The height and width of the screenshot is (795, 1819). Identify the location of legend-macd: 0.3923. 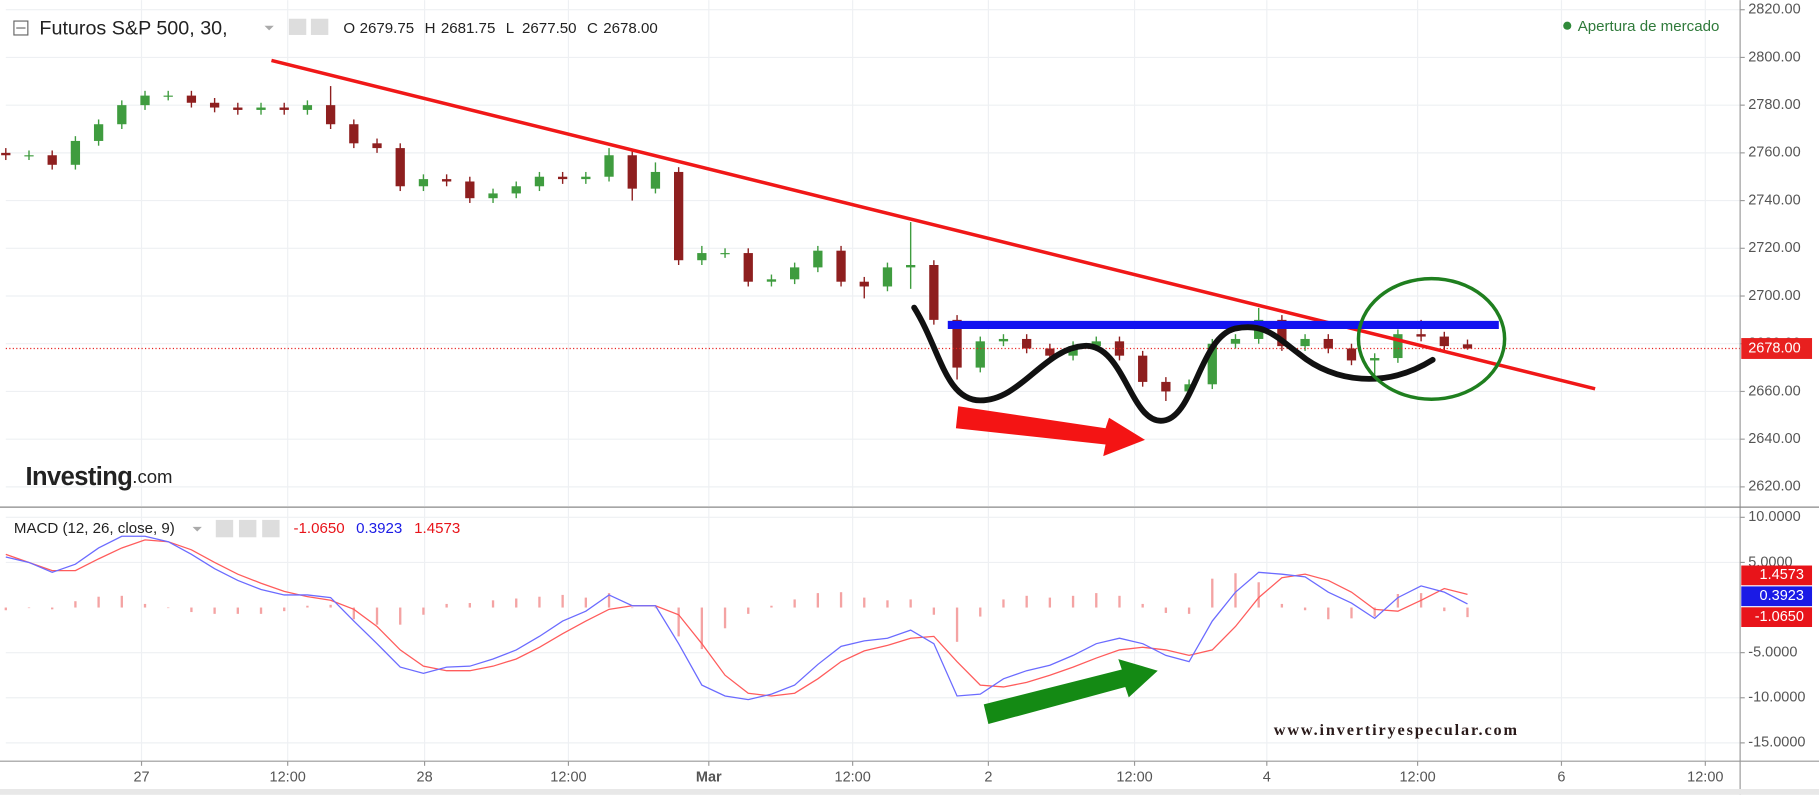
(379, 528).